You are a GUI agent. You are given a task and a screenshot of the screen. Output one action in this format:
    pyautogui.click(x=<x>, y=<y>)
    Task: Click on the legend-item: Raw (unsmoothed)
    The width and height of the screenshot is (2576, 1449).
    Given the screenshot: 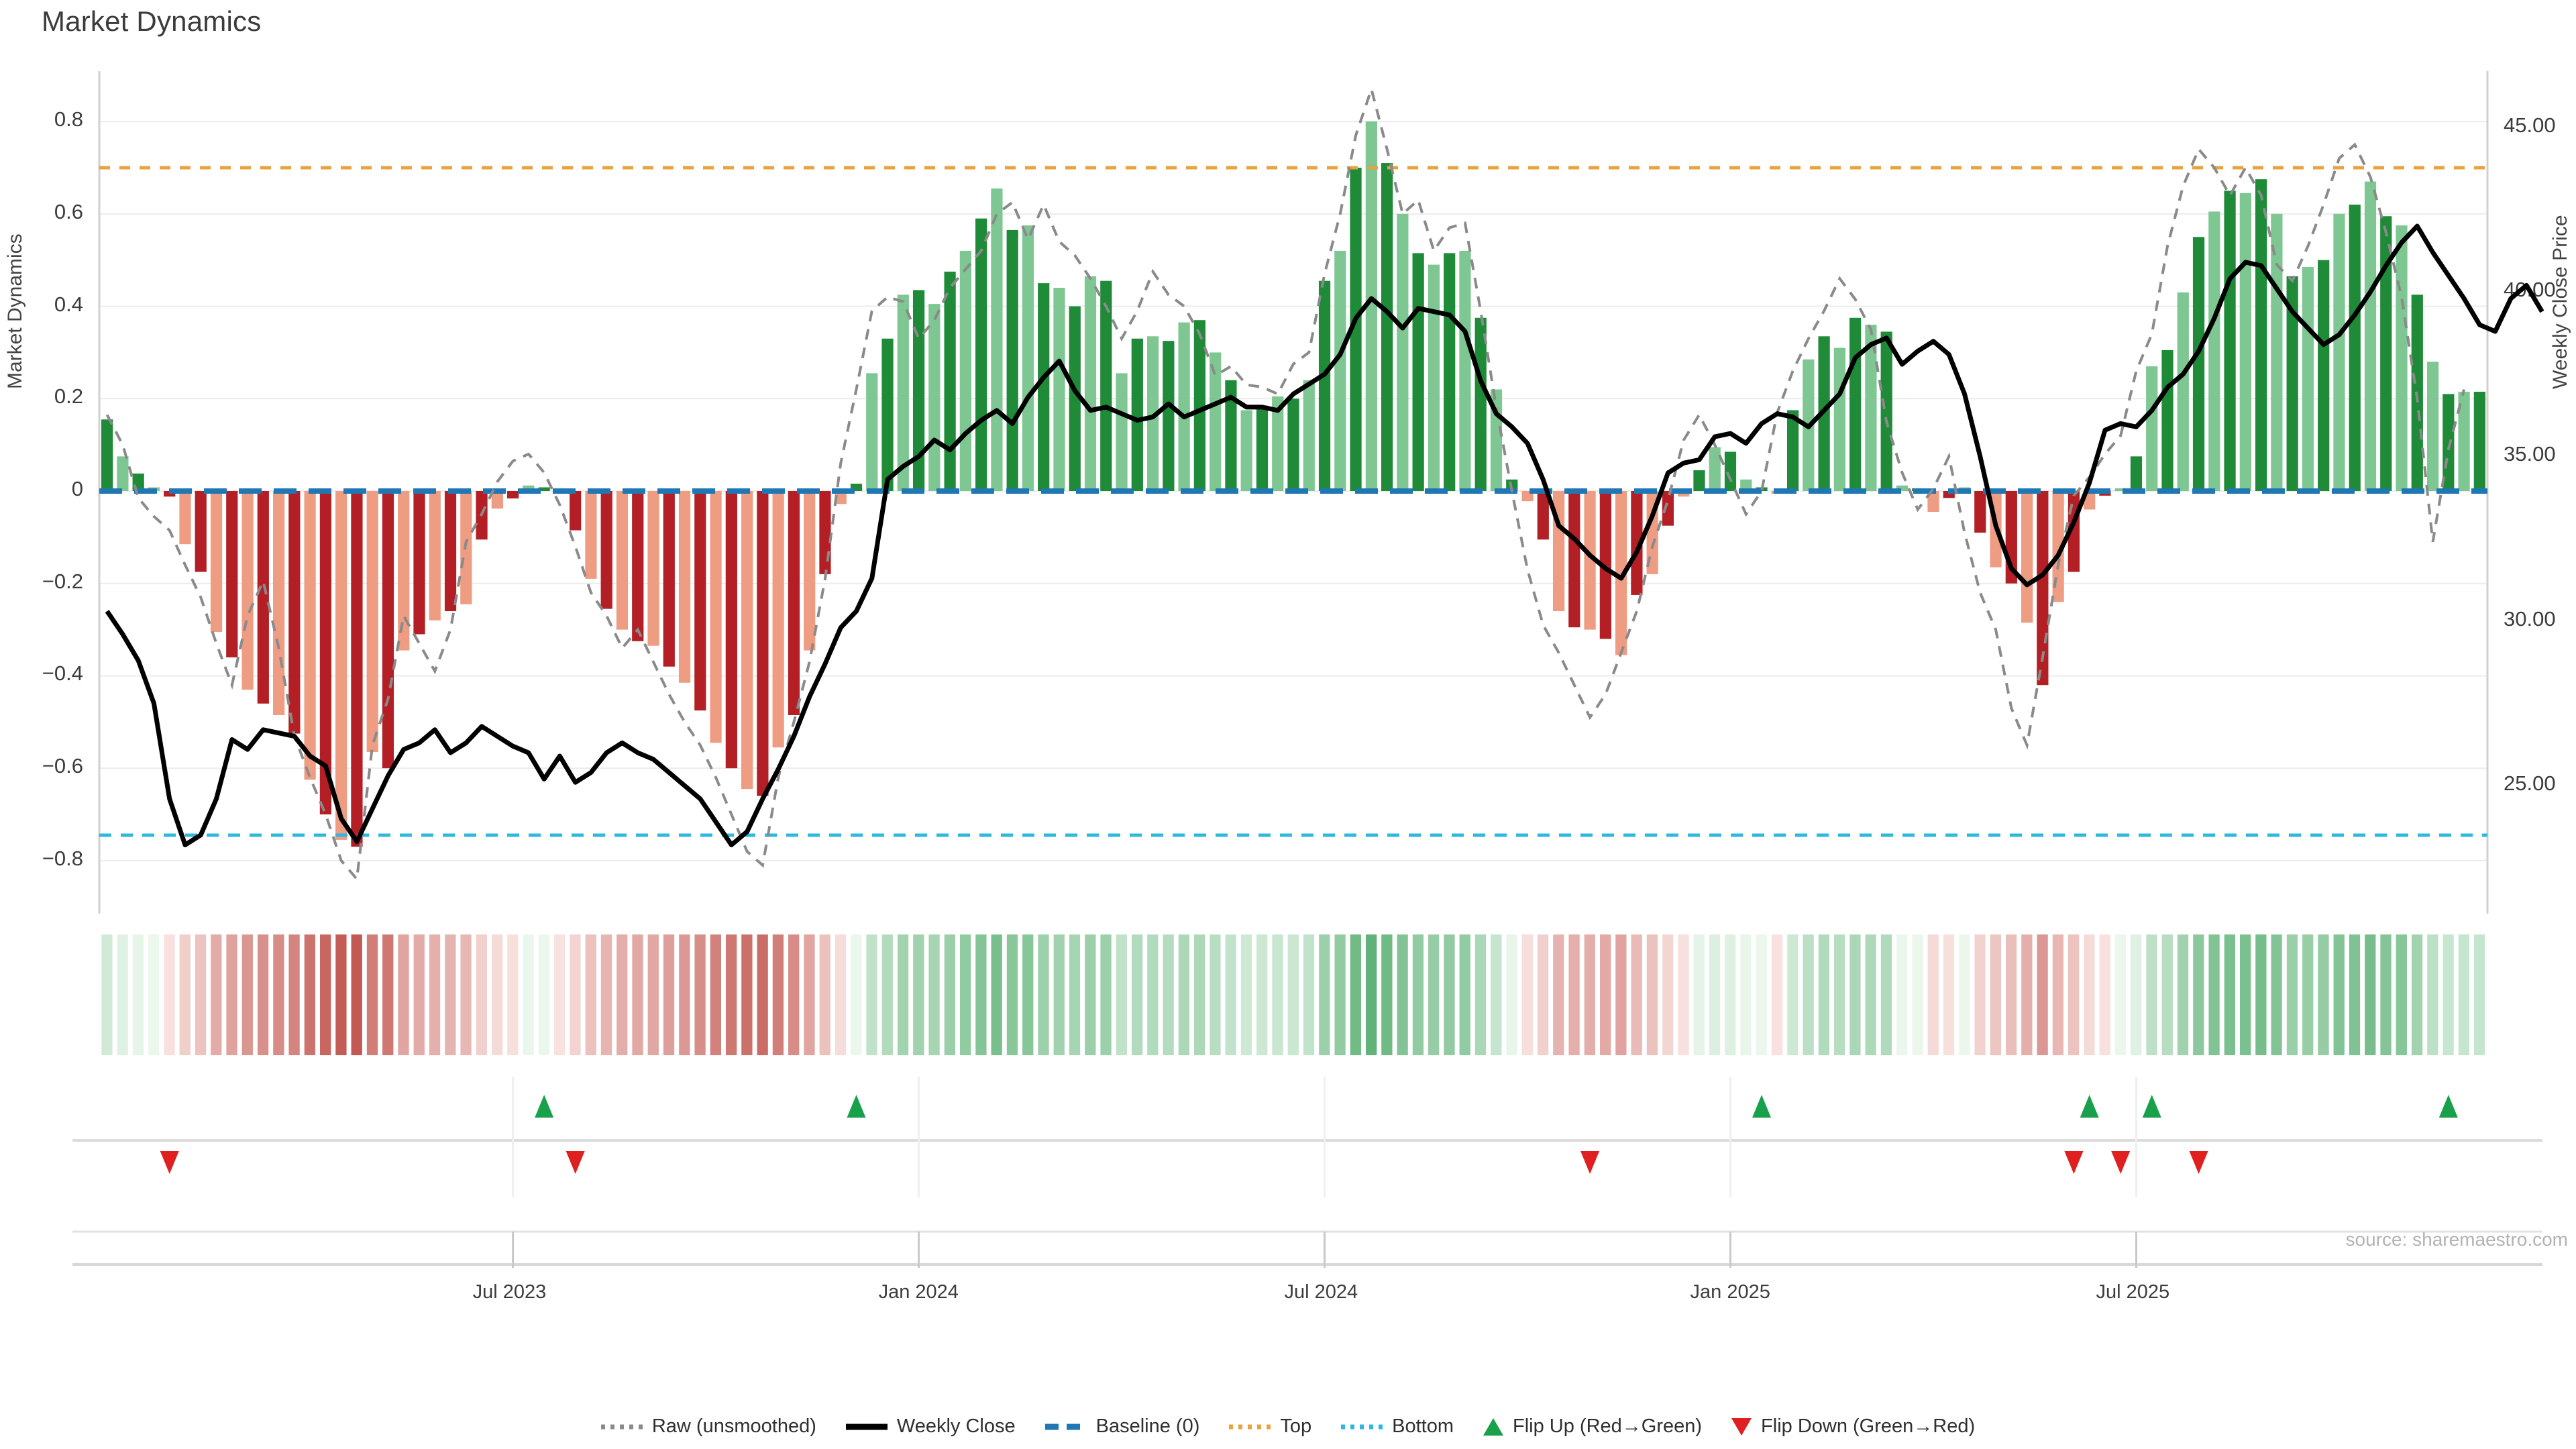 What is the action you would take?
    pyautogui.click(x=708, y=1426)
    